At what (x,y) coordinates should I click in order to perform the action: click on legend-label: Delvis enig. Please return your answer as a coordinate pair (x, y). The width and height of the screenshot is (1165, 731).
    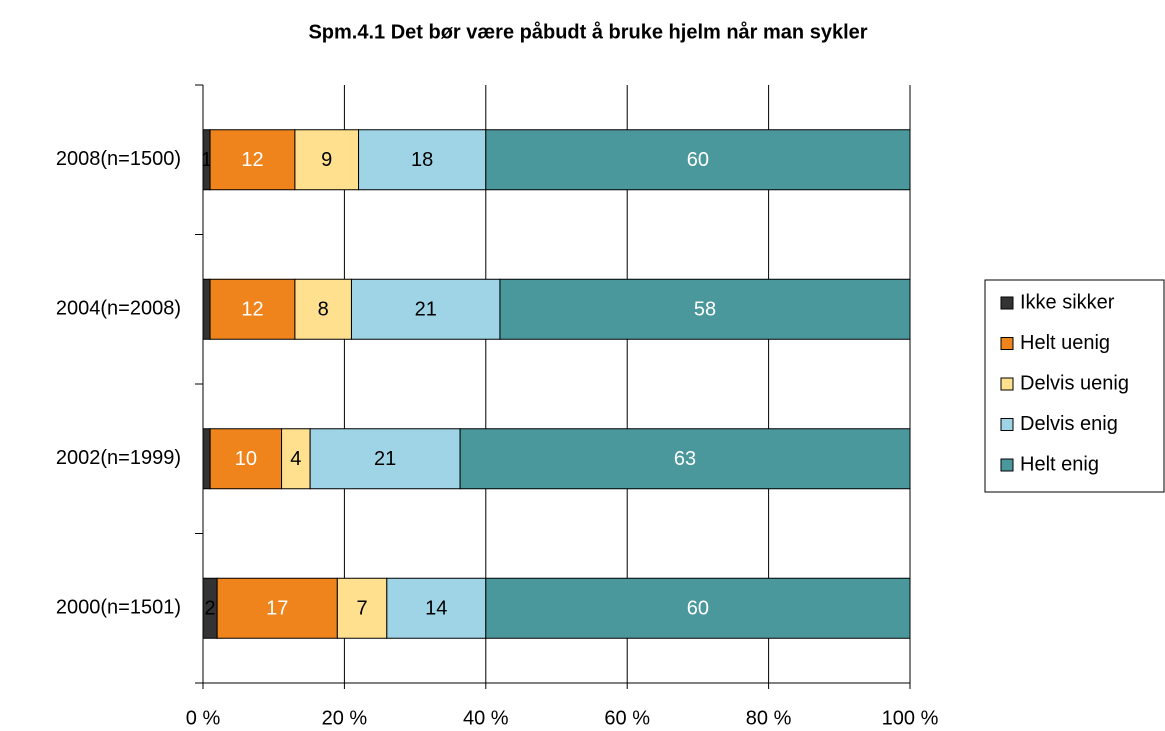
    Looking at the image, I should click on (1069, 424).